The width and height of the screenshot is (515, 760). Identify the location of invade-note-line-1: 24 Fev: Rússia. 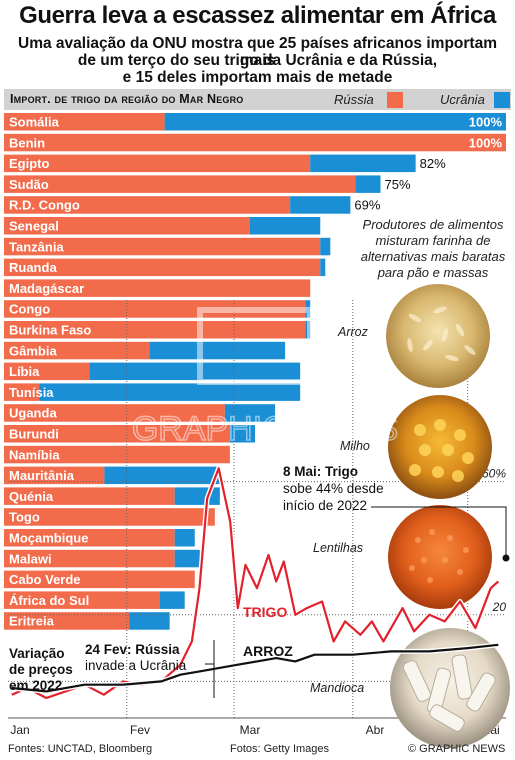
(132, 649).